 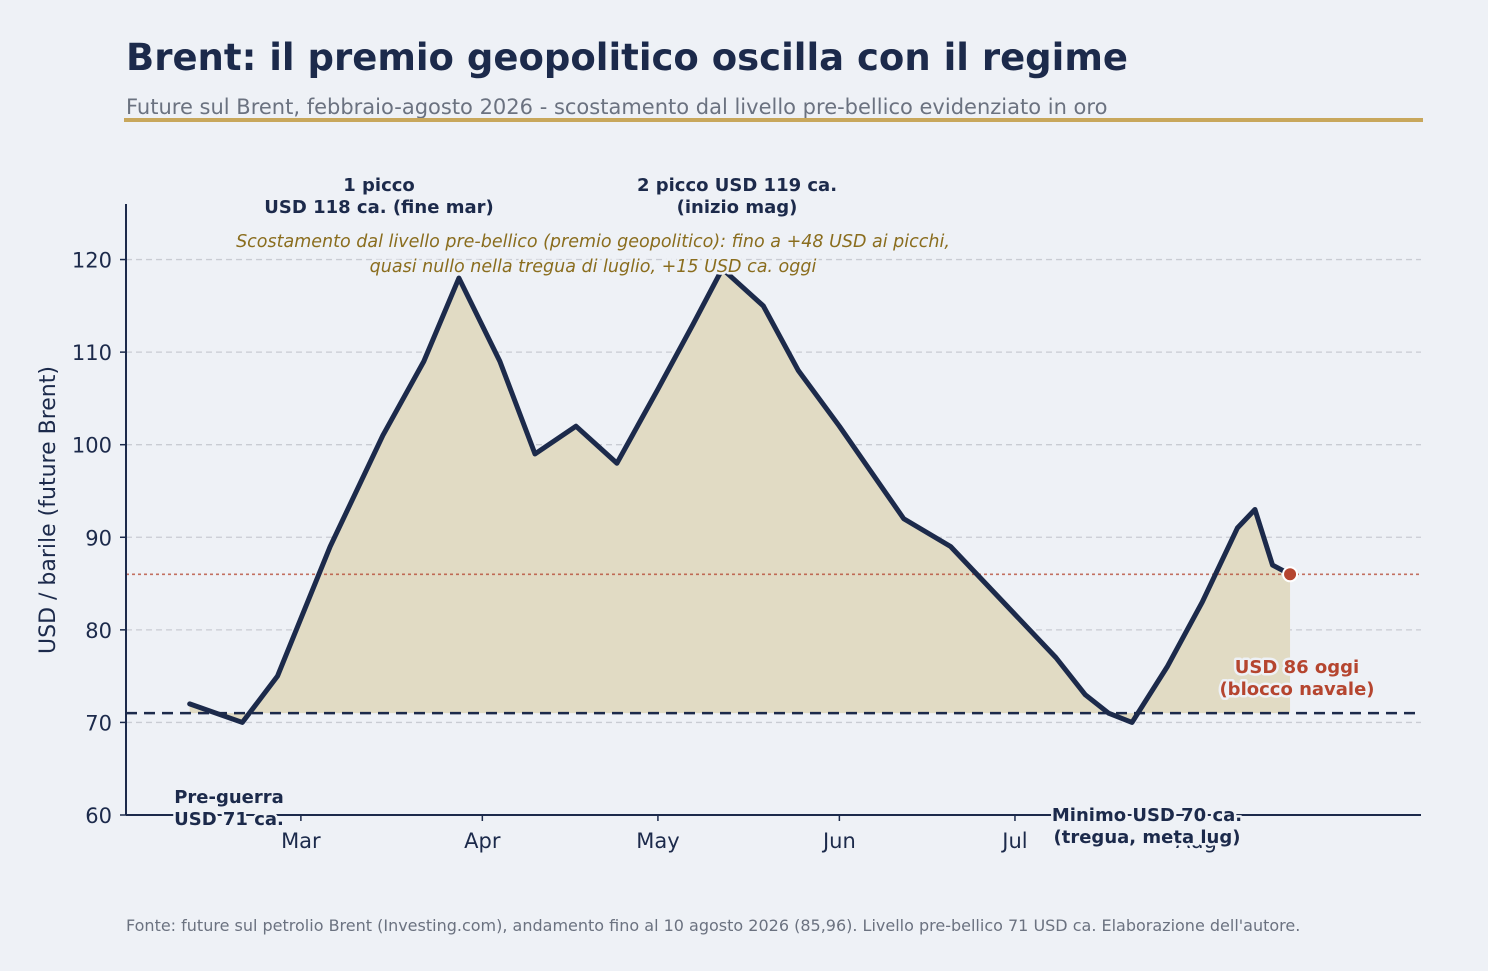 What do you see at coordinates (1013, 841) in the screenshot?
I see `x-tick-label: Jul` at bounding box center [1013, 841].